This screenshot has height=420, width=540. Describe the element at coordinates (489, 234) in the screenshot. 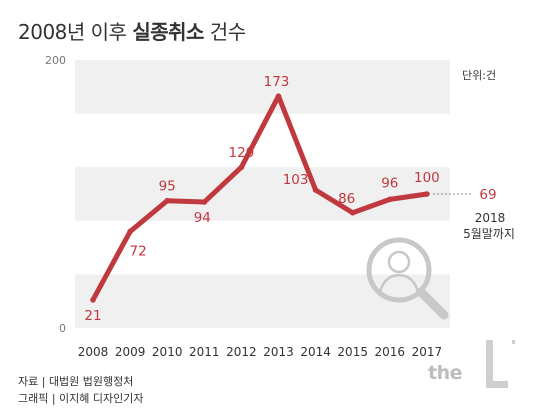

I see `extra-point-note: 5월말까지` at that location.